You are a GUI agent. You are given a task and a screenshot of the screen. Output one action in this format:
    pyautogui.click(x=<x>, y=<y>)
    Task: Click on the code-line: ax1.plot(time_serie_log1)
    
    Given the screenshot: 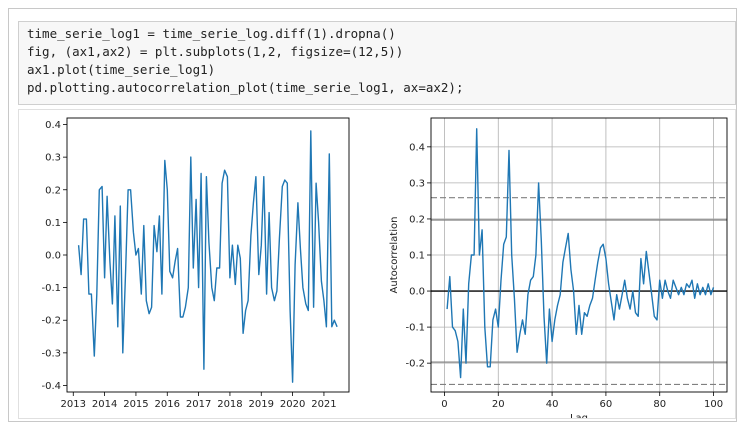 What is the action you would take?
    pyautogui.click(x=121, y=69)
    